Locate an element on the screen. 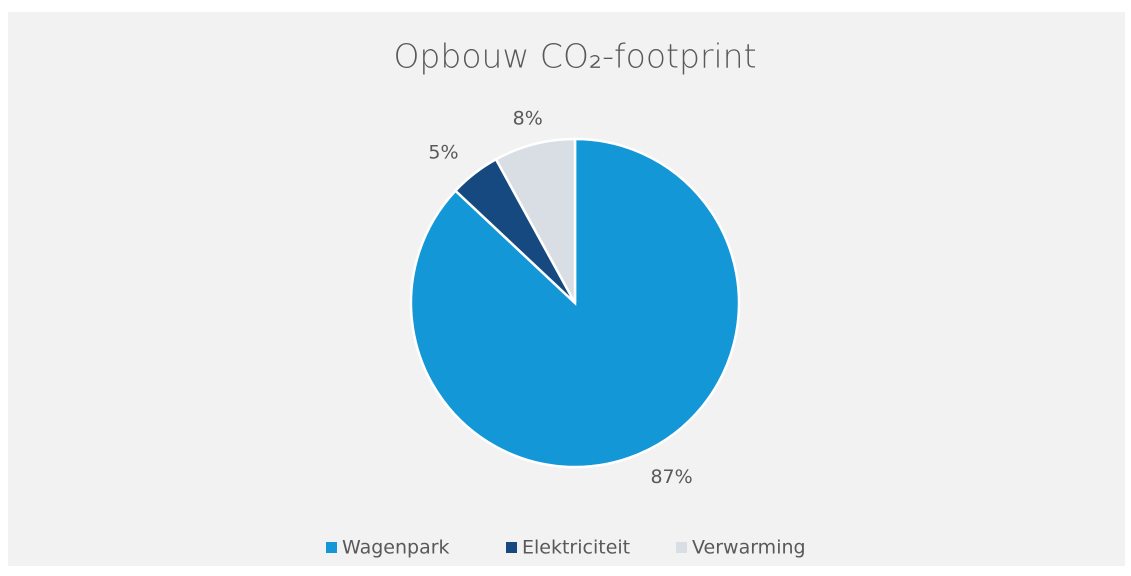 The image size is (1131, 576). data-label: 87% is located at coordinates (671, 477).